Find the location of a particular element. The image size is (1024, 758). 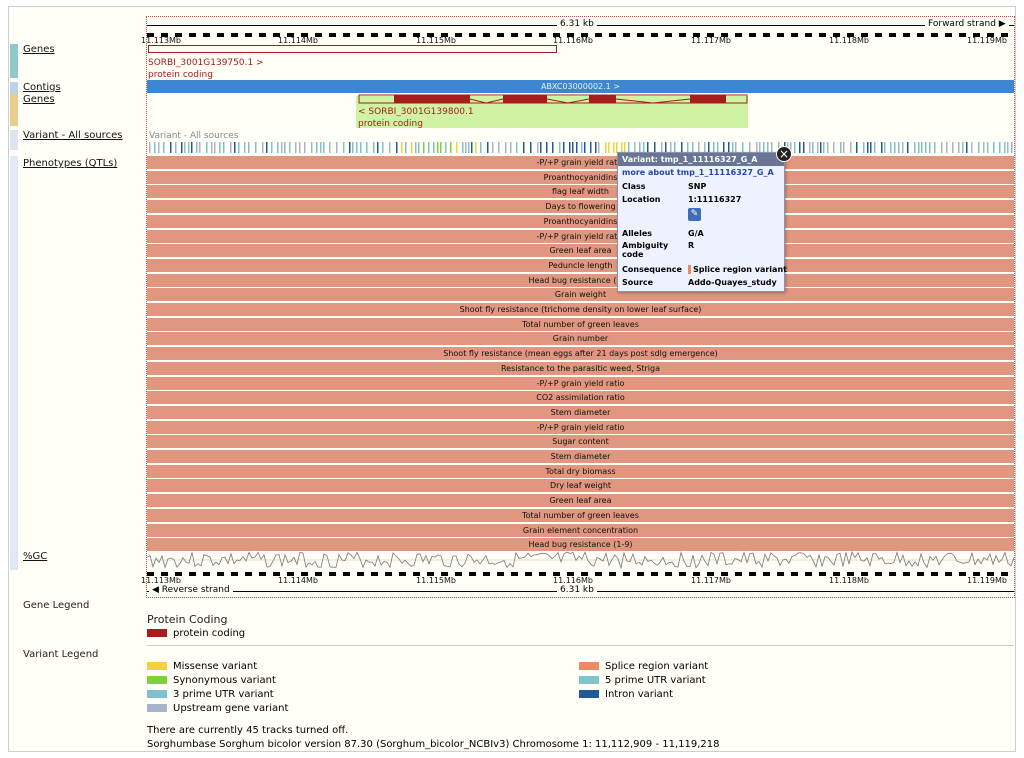

gene-legend-title: Gene Legend is located at coordinates (56, 605).